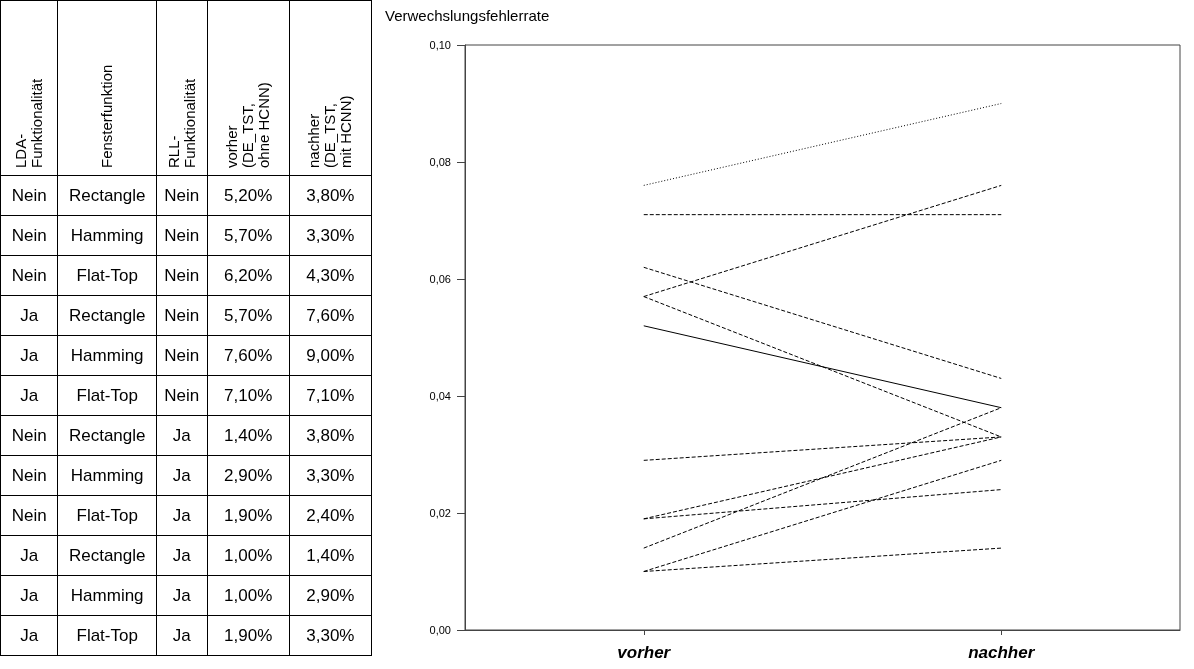  Describe the element at coordinates (248, 125) in the screenshot. I see `text: vorher (DE_TST, ohne HCNN)` at that location.